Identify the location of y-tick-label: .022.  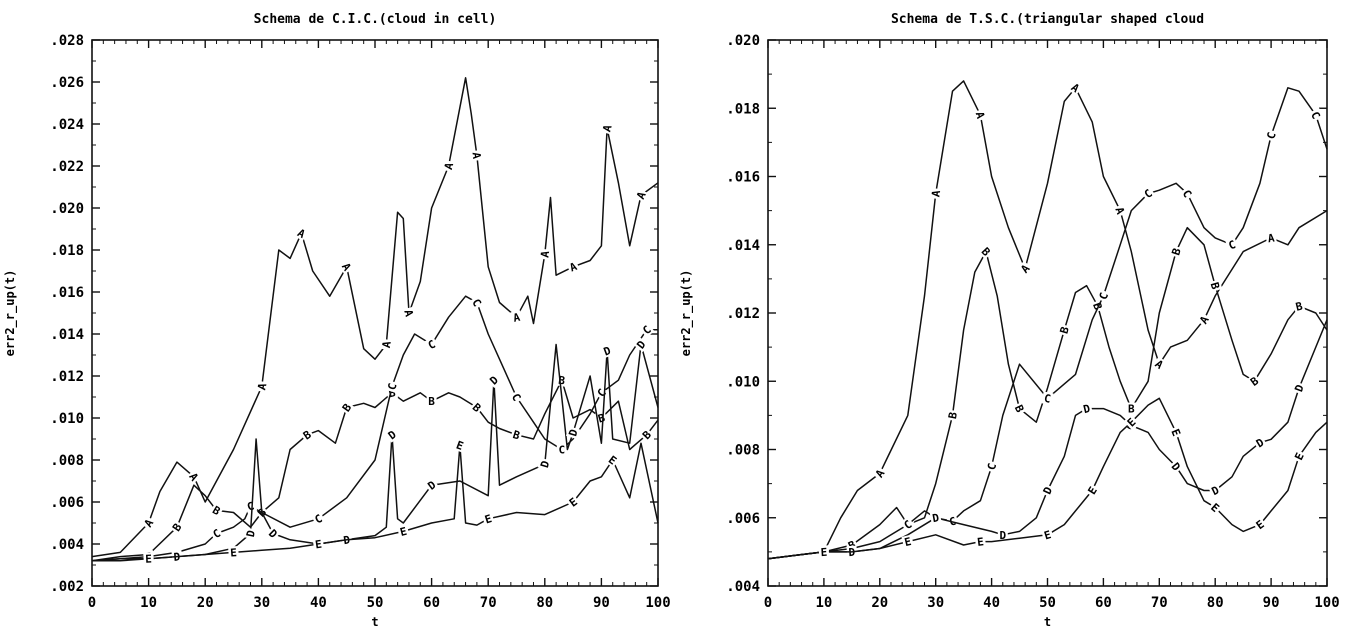
(67, 167).